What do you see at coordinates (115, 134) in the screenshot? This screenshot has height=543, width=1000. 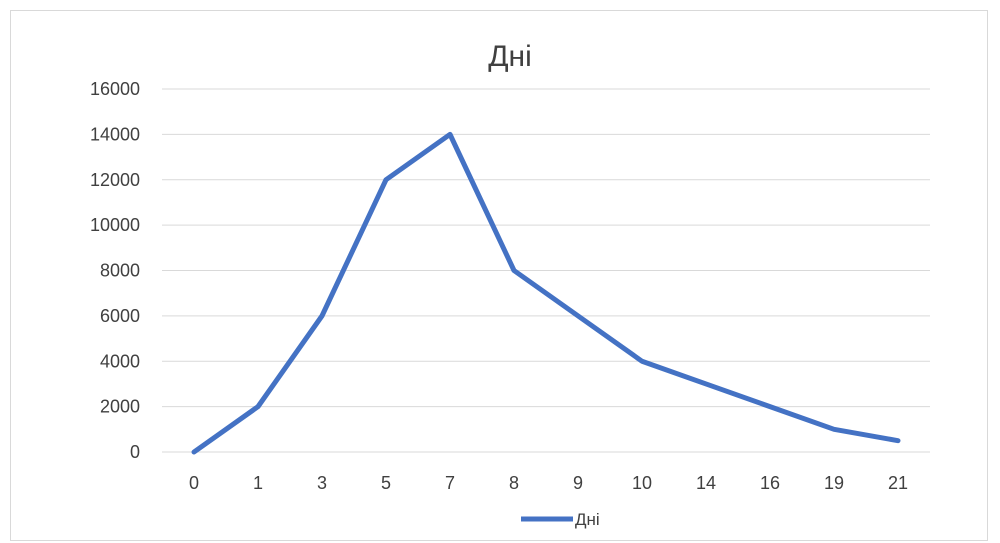 I see `y-tick-label: 14000` at bounding box center [115, 134].